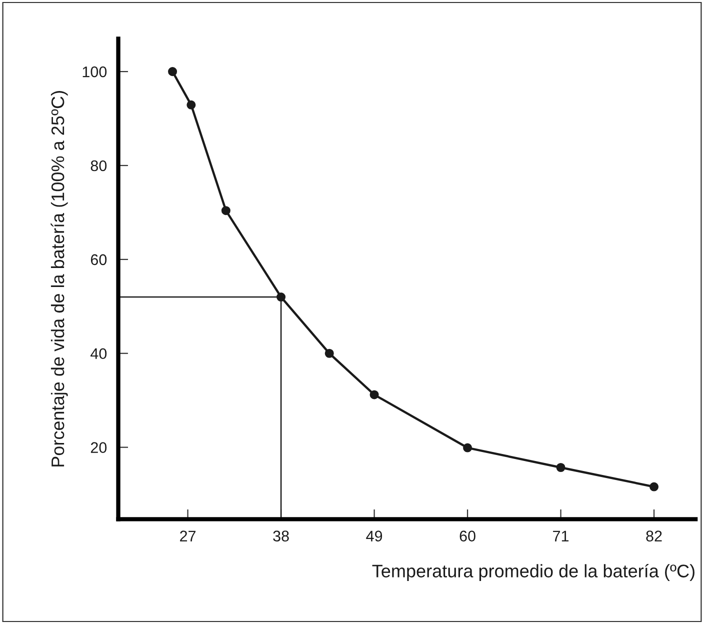  What do you see at coordinates (533, 573) in the screenshot?
I see `x-axis-title: Temperatura promedio de la batería (ºC)` at bounding box center [533, 573].